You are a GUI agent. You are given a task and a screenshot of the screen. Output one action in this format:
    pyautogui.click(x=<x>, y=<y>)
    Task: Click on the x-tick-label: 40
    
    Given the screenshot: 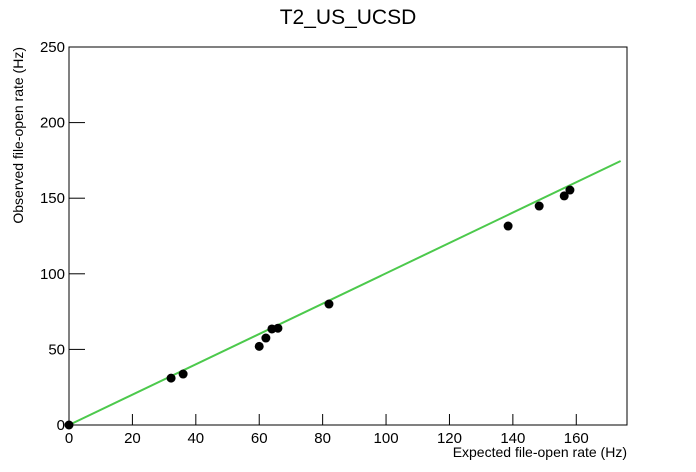 What is the action you would take?
    pyautogui.click(x=195, y=438)
    